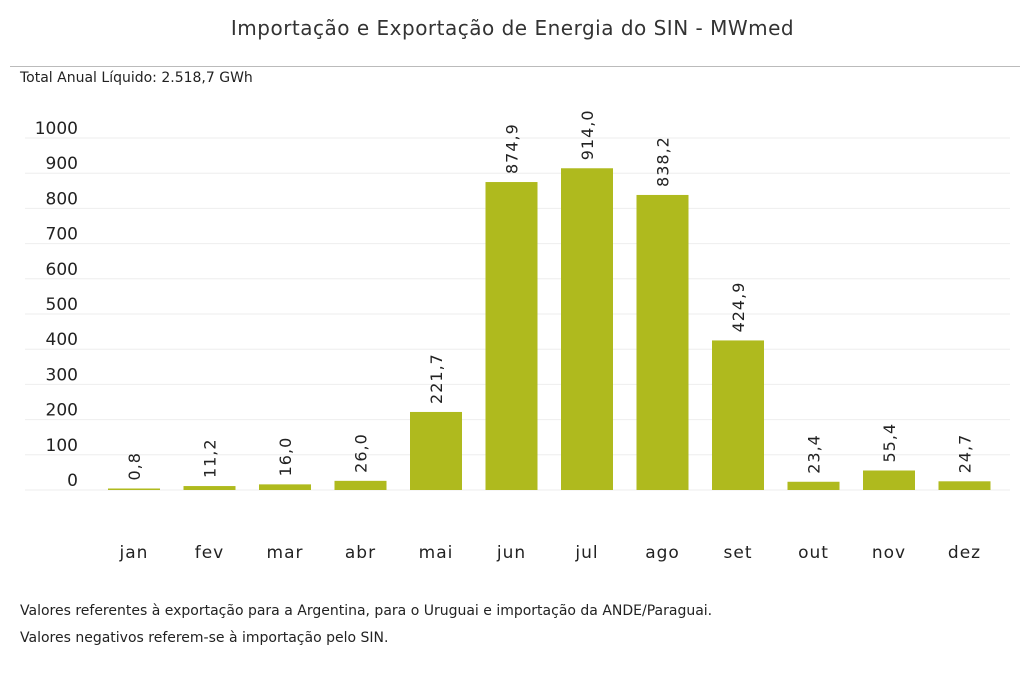  What do you see at coordinates (210, 458) in the screenshot?
I see `data-label: 11,2` at bounding box center [210, 458].